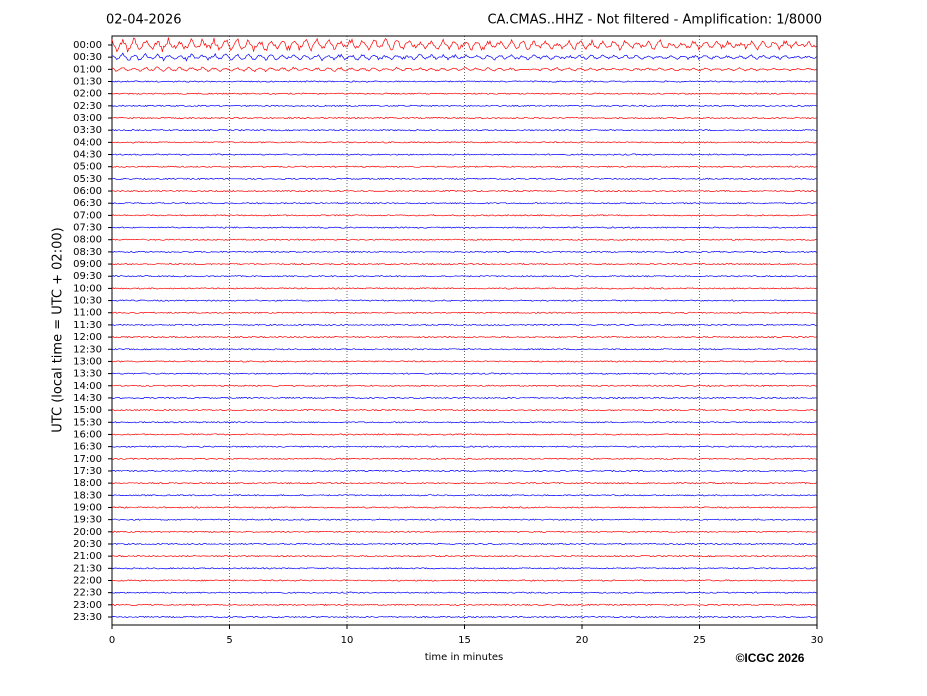 Image resolution: width=927 pixels, height=696 pixels. What do you see at coordinates (87, 507) in the screenshot?
I see `y-tick-label: 19:00` at bounding box center [87, 507].